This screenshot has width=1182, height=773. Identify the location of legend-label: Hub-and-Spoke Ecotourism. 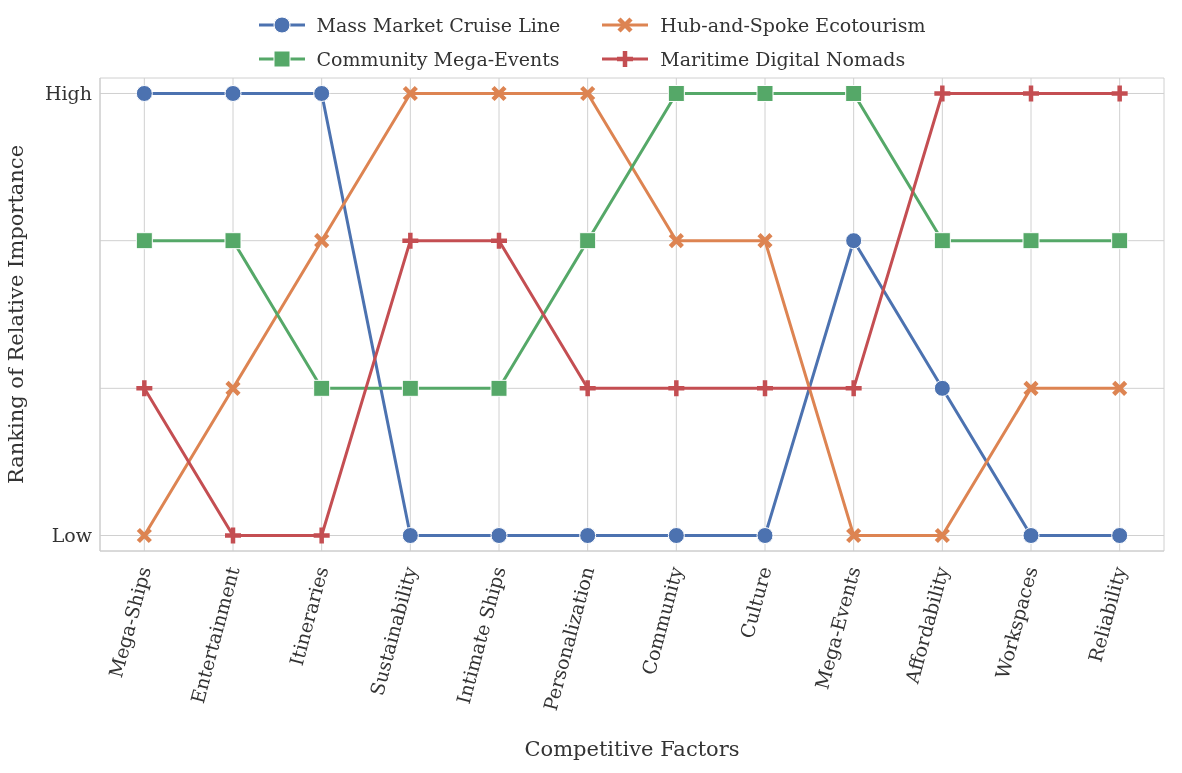
(793, 24).